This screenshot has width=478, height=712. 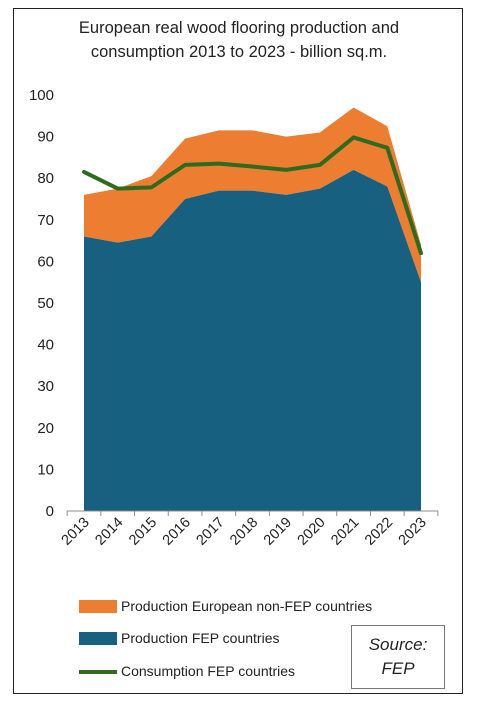 I want to click on x-tick-label: 2023, so click(x=413, y=532).